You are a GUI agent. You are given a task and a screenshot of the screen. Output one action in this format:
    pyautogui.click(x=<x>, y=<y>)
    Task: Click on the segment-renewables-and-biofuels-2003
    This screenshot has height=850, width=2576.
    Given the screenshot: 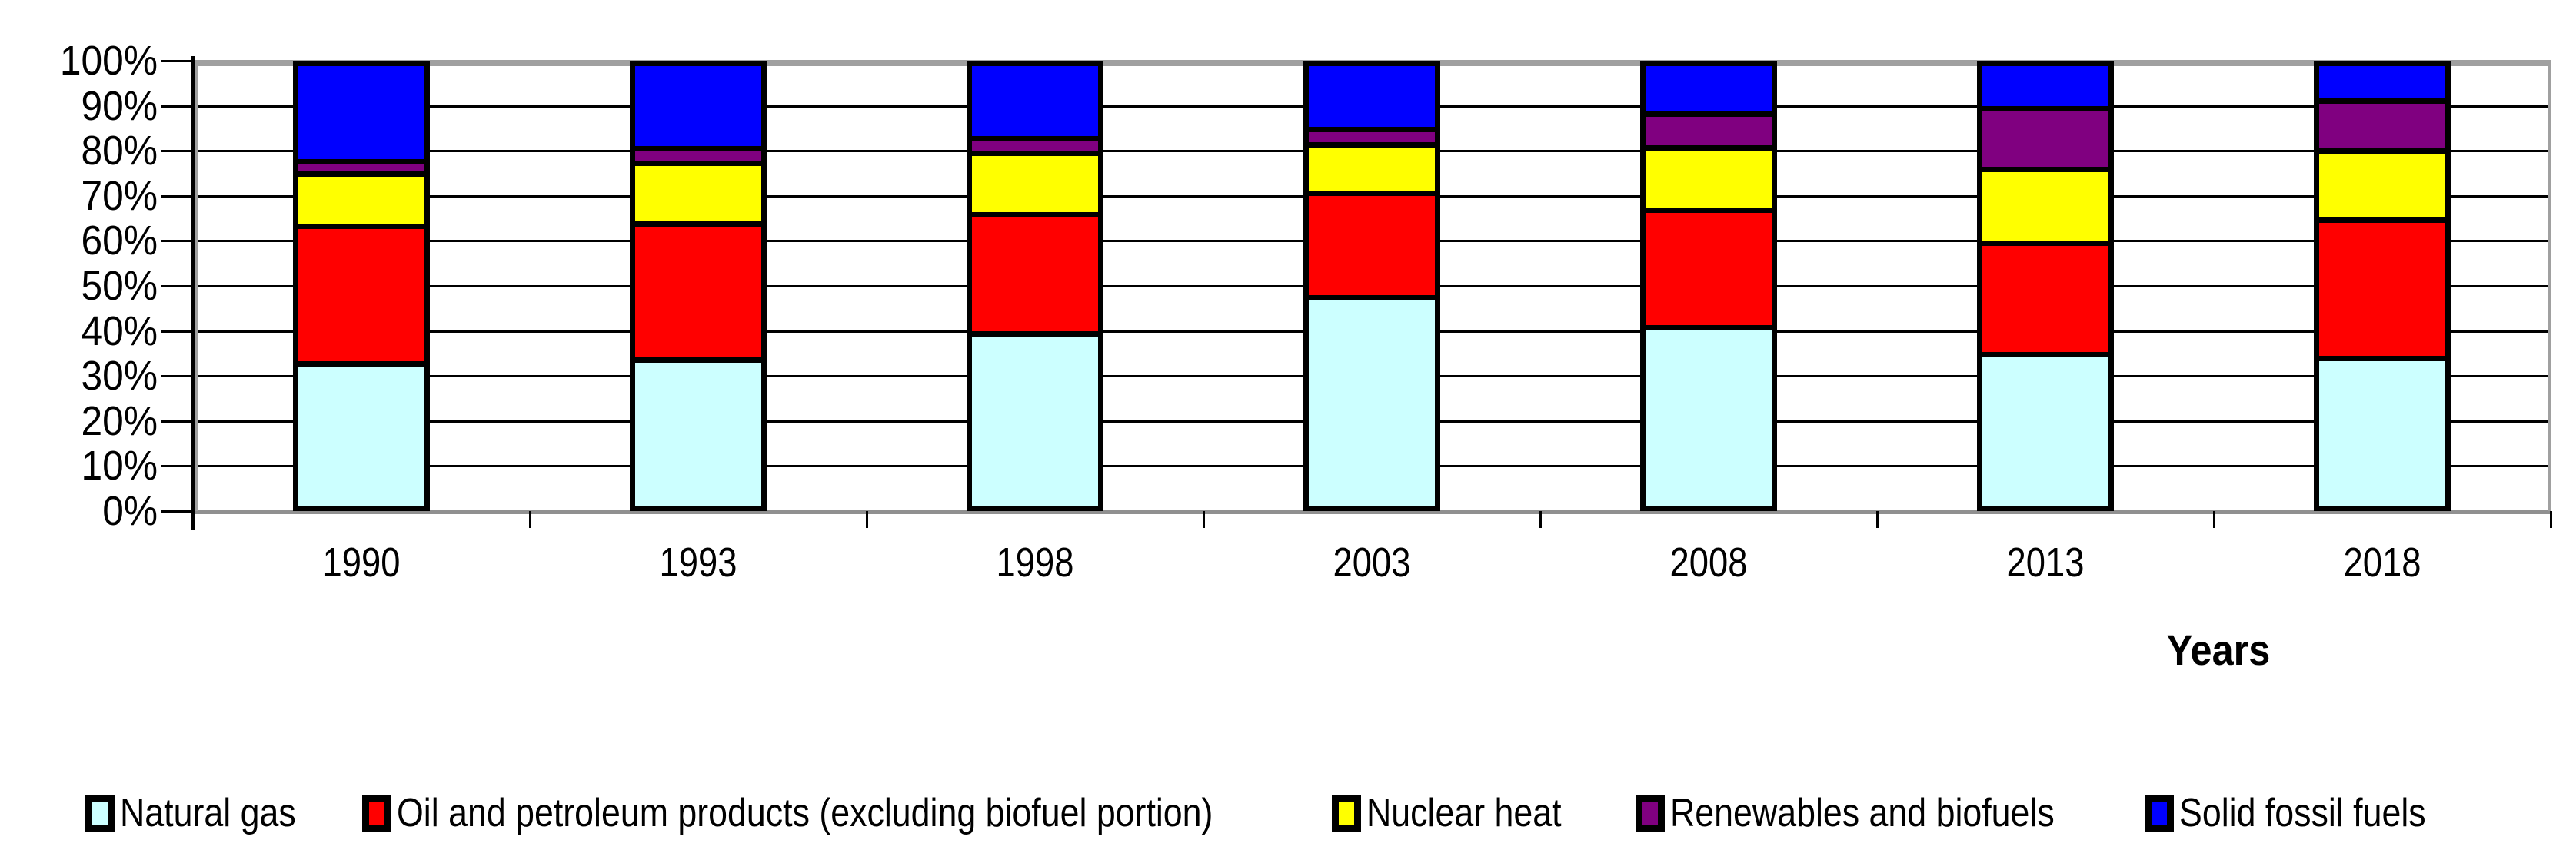 What is the action you would take?
    pyautogui.click(x=1372, y=140)
    